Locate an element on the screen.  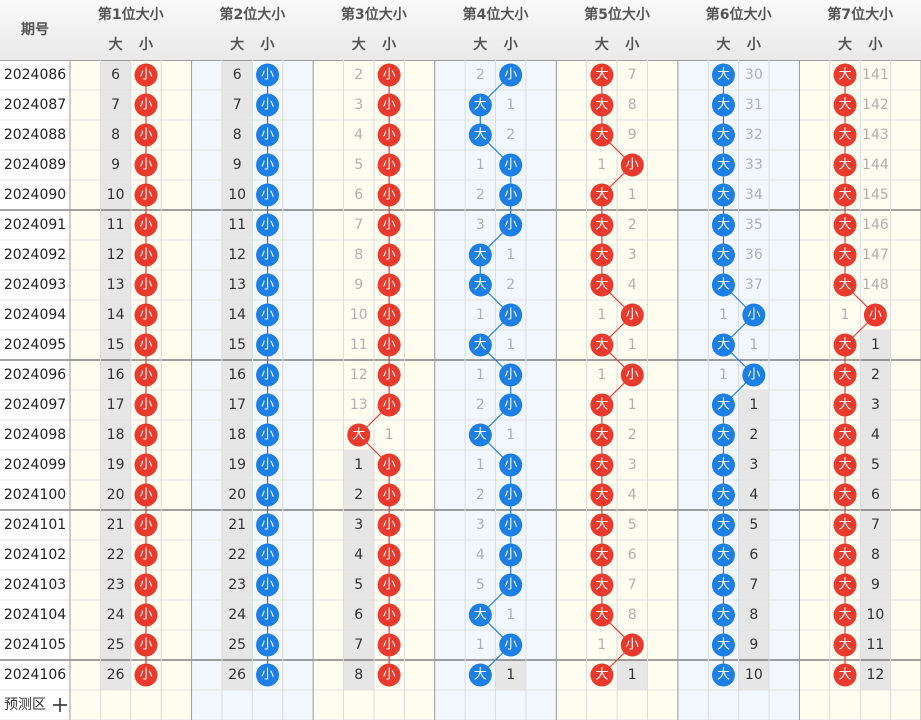
miss-count: 19 is located at coordinates (237, 465).